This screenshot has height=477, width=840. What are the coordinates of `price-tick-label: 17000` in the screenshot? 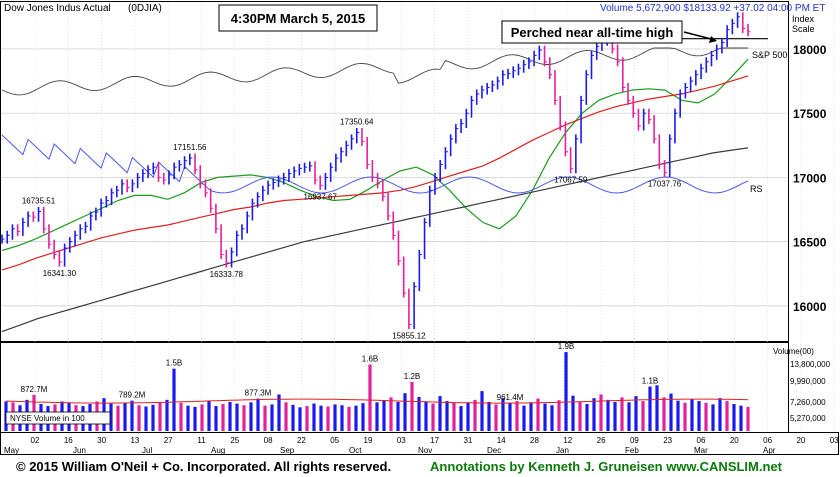 It's located at (810, 178).